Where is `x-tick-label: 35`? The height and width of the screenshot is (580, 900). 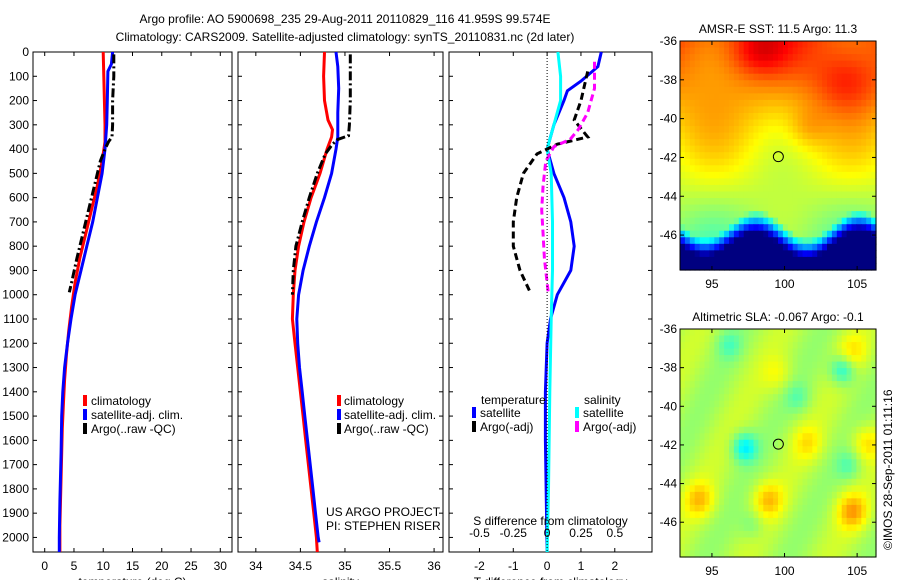 x-tick-label: 35 is located at coordinates (345, 566).